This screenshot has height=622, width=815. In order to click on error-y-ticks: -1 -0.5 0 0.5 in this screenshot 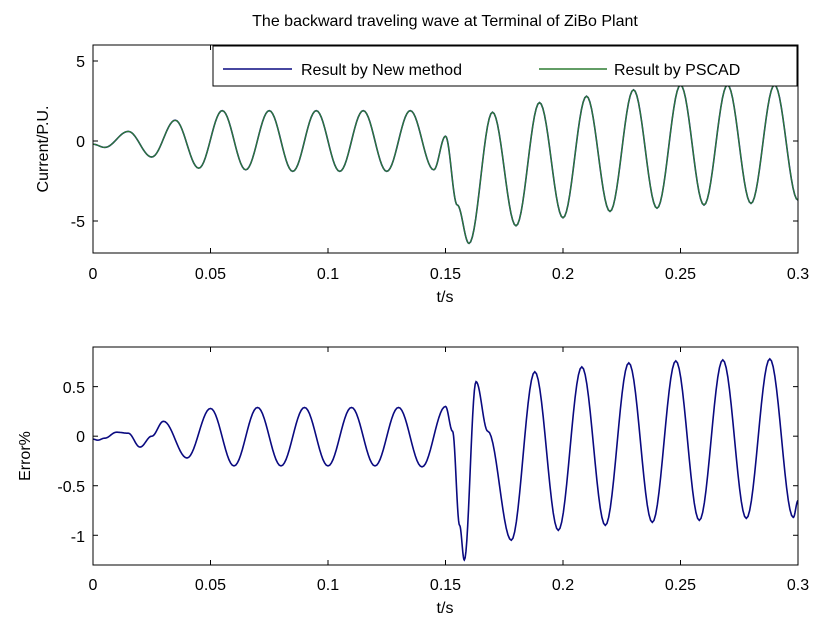, I will do `click(71, 463)`.